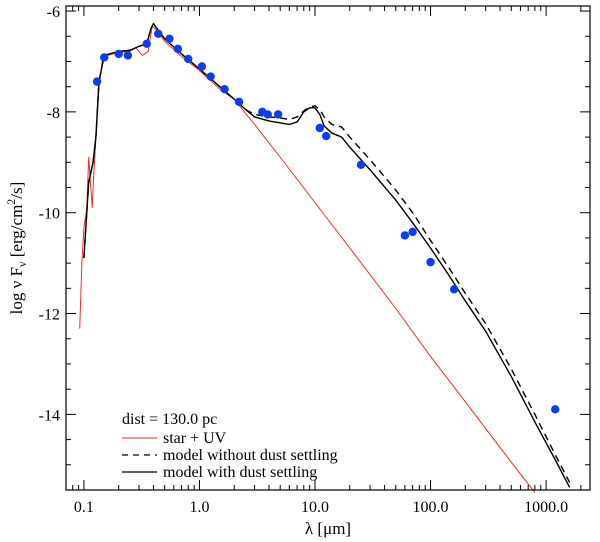 The width and height of the screenshot is (600, 542). I want to click on y-tick-label: -10, so click(49, 214).